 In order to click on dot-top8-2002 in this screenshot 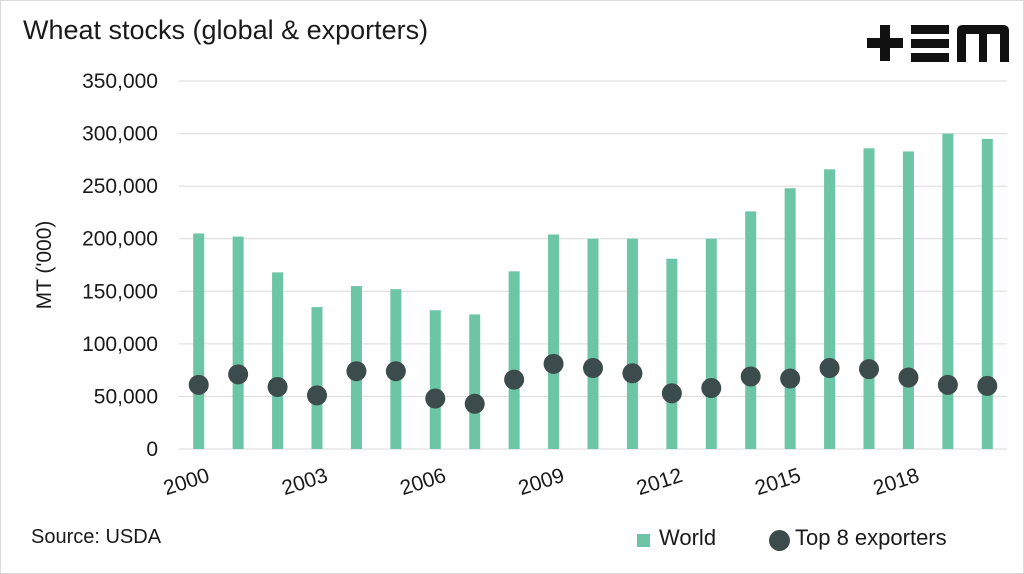, I will do `click(277, 386)`.